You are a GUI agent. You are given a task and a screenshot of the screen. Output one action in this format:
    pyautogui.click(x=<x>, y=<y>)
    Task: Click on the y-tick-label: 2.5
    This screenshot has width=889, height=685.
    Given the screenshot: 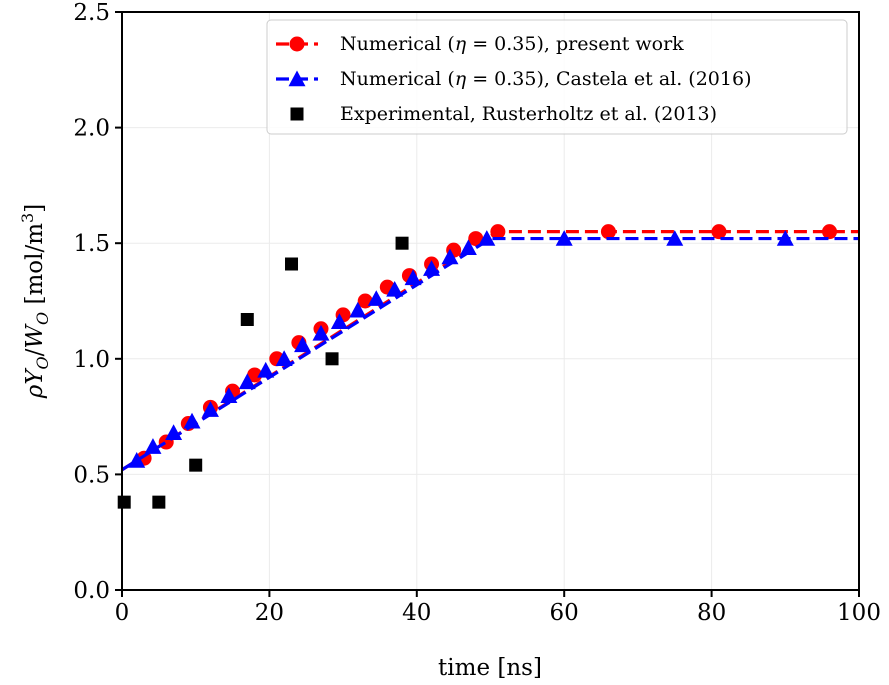 What is the action you would take?
    pyautogui.click(x=91, y=13)
    